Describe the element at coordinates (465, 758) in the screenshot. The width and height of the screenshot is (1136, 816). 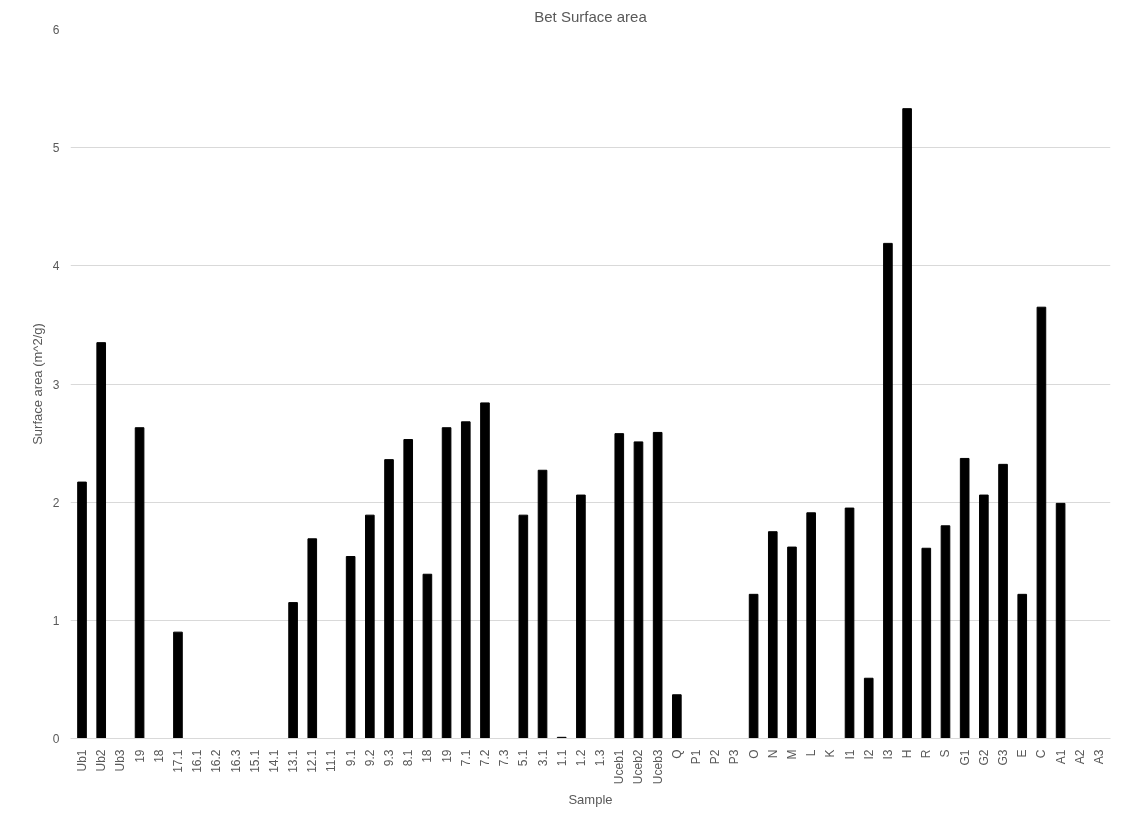
I see `x-tick-label: 7.1` at that location.